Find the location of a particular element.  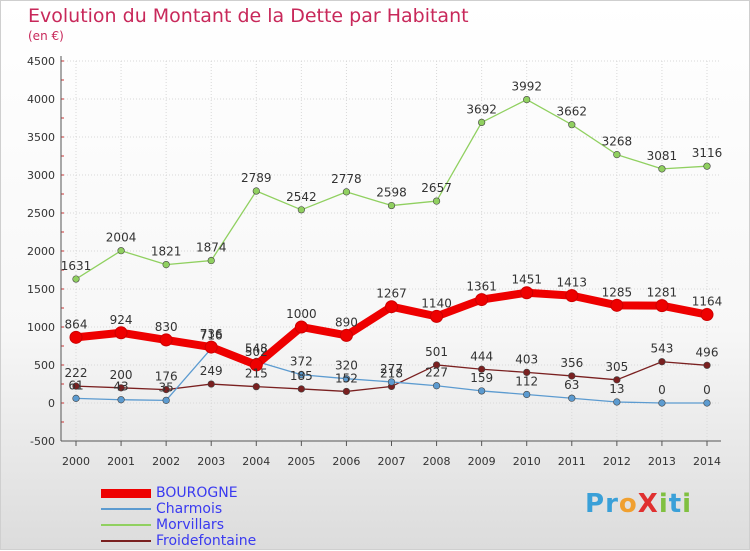

data-label-bourogne: 1451 is located at coordinates (526, 280).